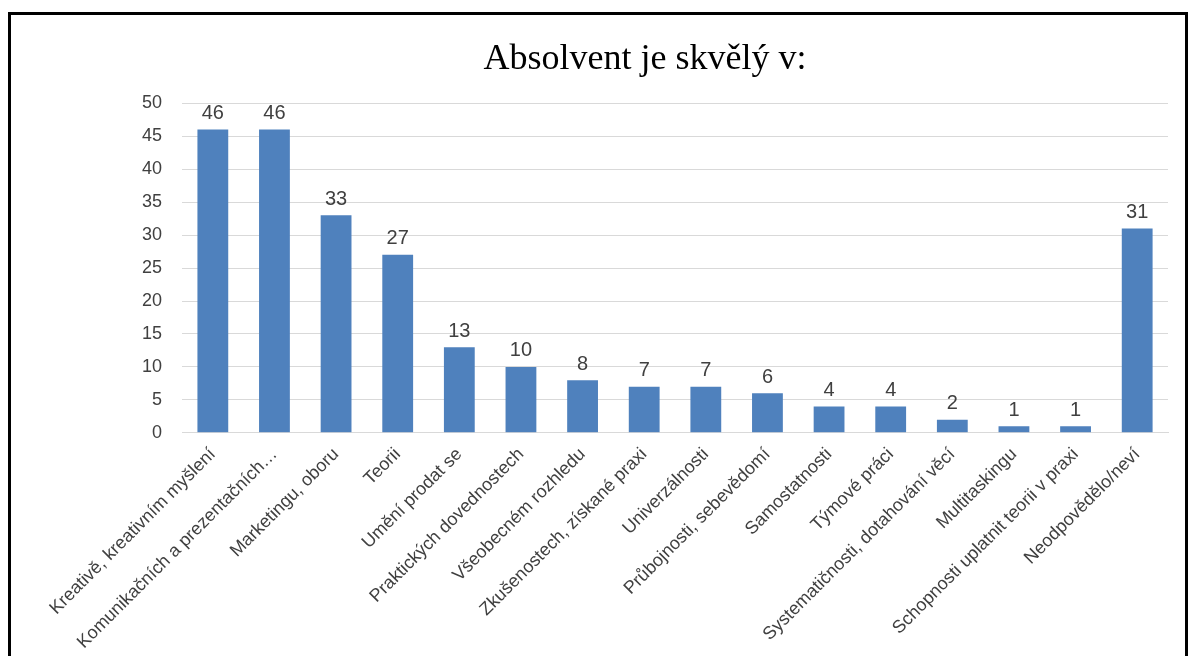 The height and width of the screenshot is (656, 1198). I want to click on data-label: 8, so click(583, 362).